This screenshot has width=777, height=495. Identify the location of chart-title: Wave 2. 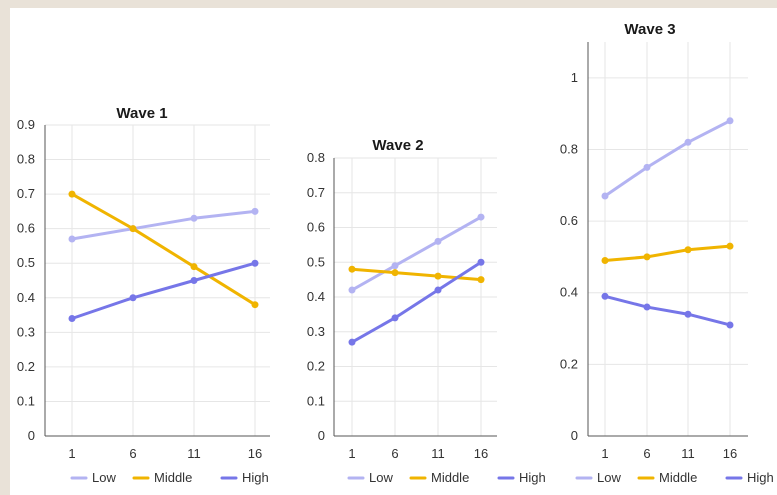
(397, 145).